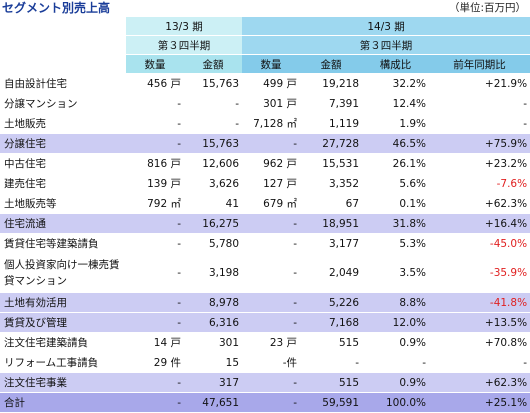 The image size is (530, 413). I want to click on qty-prev: 29 件, so click(155, 362).